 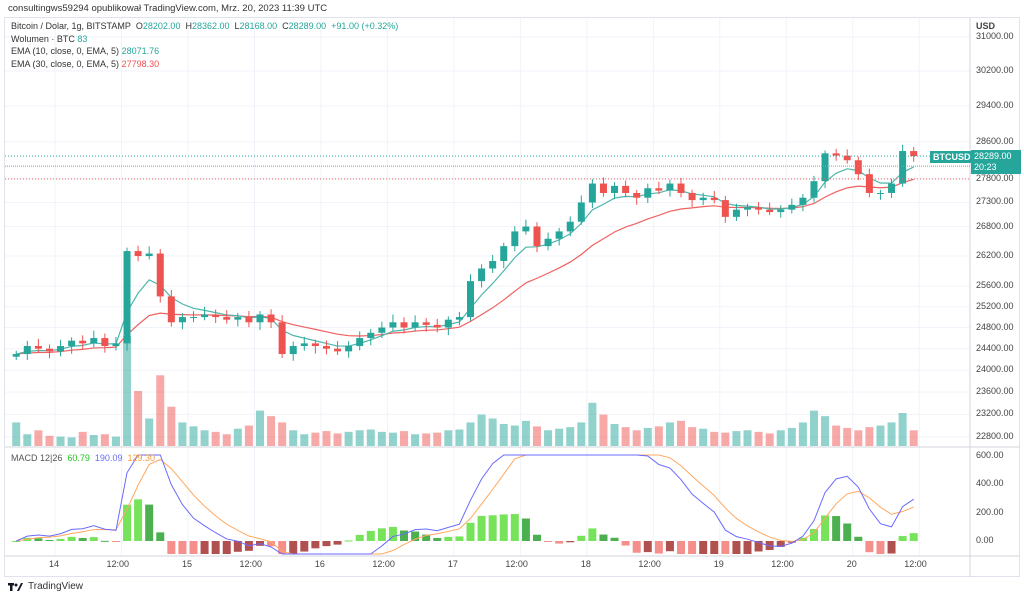 I want to click on last-price-tag: 28289.00 20:23, so click(x=996, y=162).